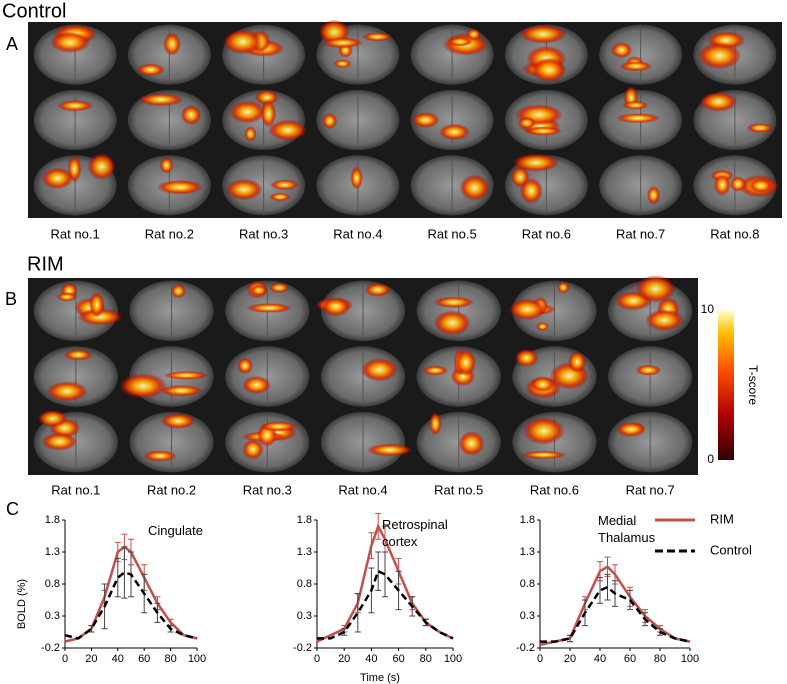 This screenshot has width=787, height=684. Describe the element at coordinates (731, 549) in the screenshot. I see `legend-label: Control` at that location.